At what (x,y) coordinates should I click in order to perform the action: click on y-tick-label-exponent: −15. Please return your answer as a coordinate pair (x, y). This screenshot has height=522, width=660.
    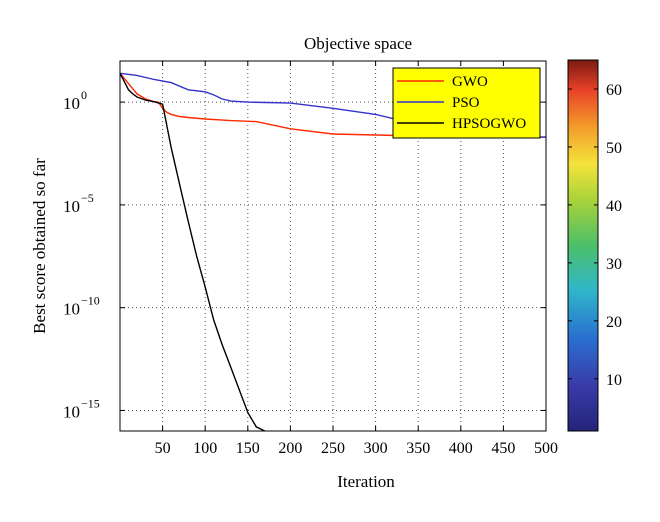
    Looking at the image, I should click on (90, 403).